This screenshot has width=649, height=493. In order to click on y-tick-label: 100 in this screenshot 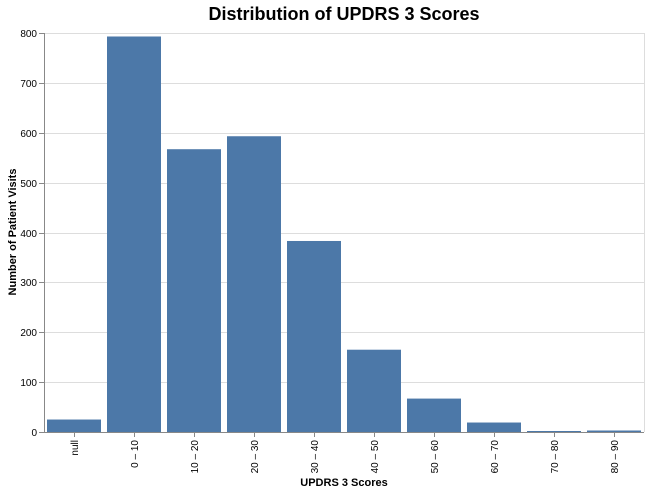, I will do `click(28, 383)`.